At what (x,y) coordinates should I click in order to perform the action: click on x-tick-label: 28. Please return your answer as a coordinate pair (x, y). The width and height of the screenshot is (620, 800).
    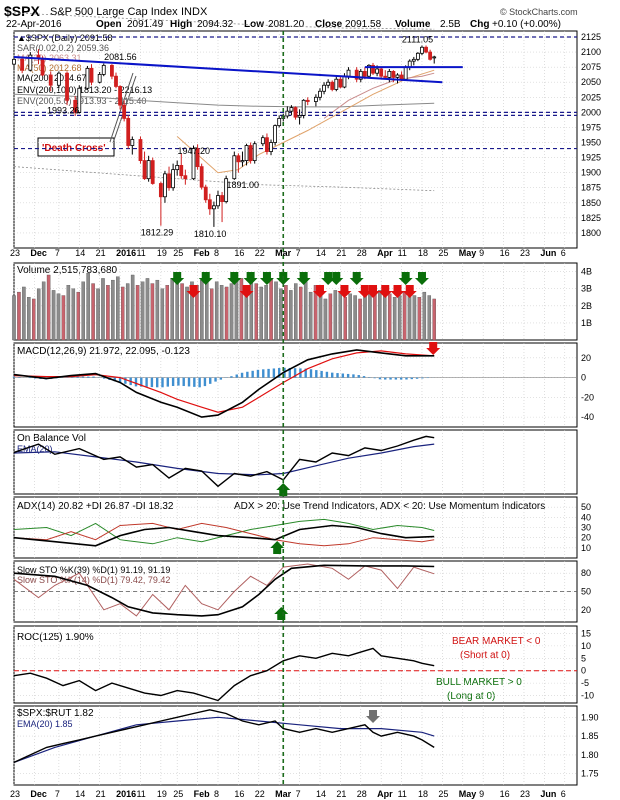
    Looking at the image, I should click on (362, 794).